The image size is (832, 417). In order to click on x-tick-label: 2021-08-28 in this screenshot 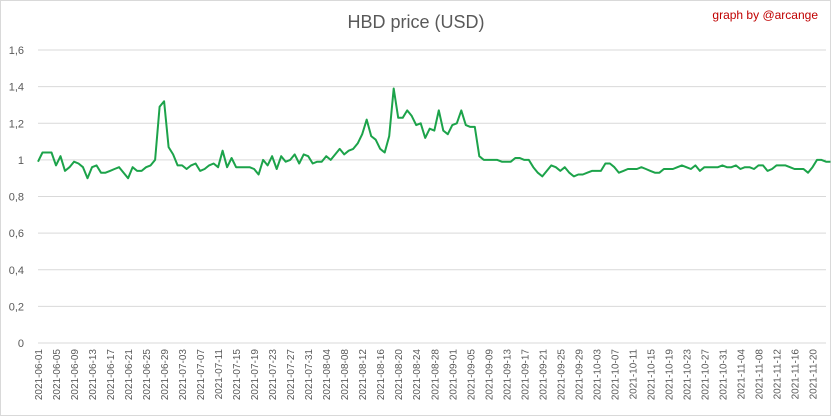, I will do `click(435, 375)`.